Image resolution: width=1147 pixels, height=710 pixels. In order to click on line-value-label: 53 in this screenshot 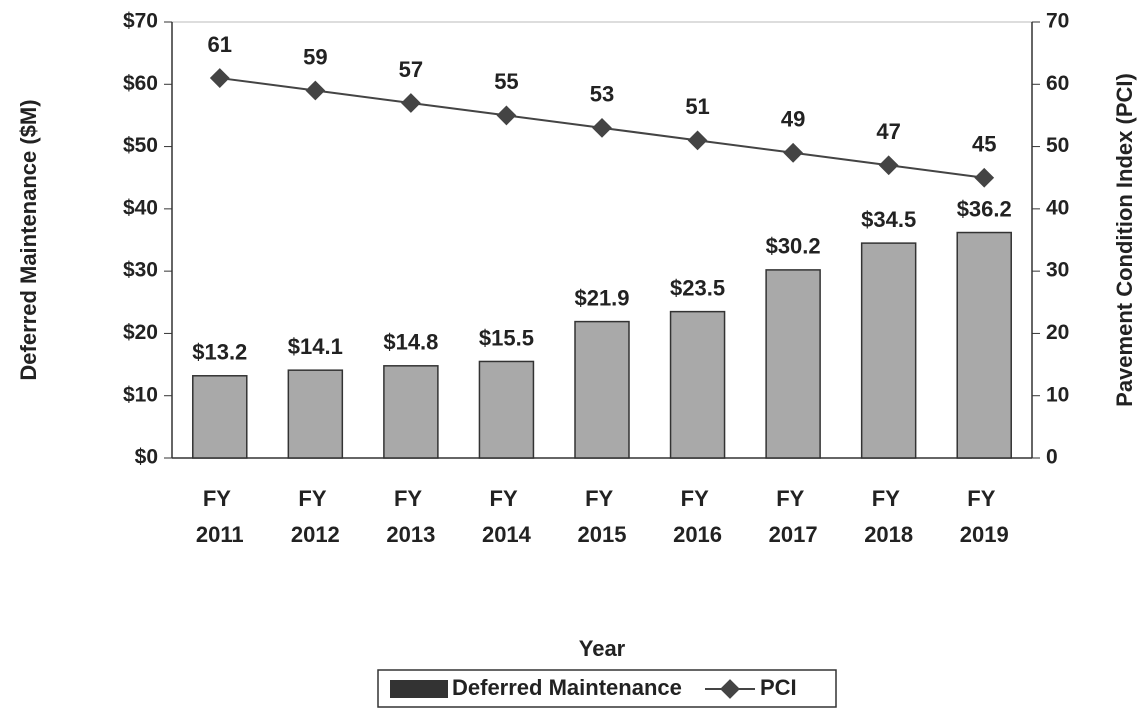, I will do `click(602, 94)`.